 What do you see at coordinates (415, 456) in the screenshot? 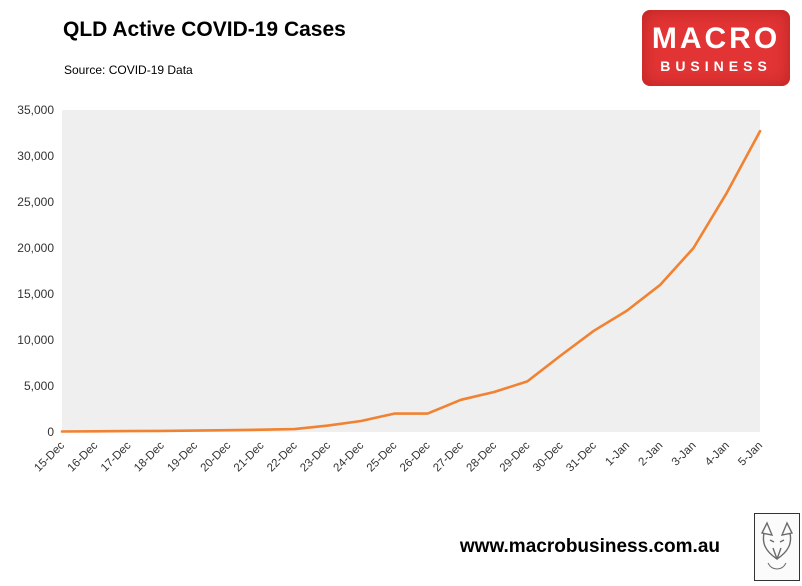
I see `x-axis-label: 26-Dec` at bounding box center [415, 456].